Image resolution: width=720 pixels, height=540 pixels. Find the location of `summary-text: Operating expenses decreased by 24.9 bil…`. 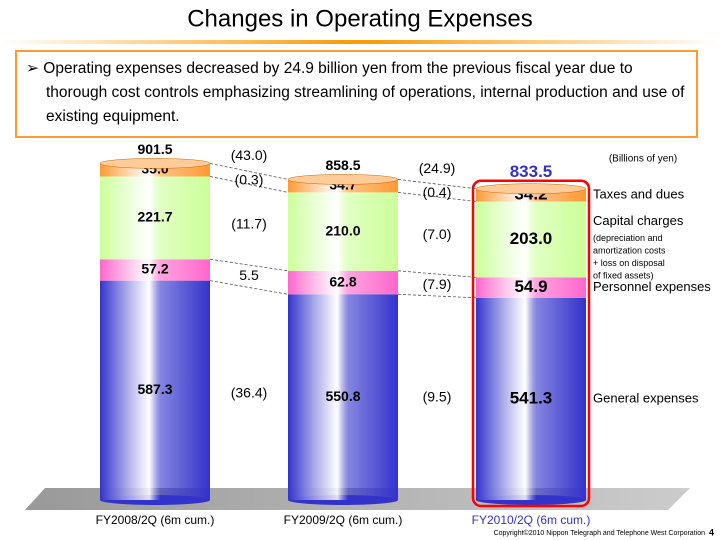

summary-text: Operating expenses decreased by 24.9 bil… is located at coordinates (364, 92).